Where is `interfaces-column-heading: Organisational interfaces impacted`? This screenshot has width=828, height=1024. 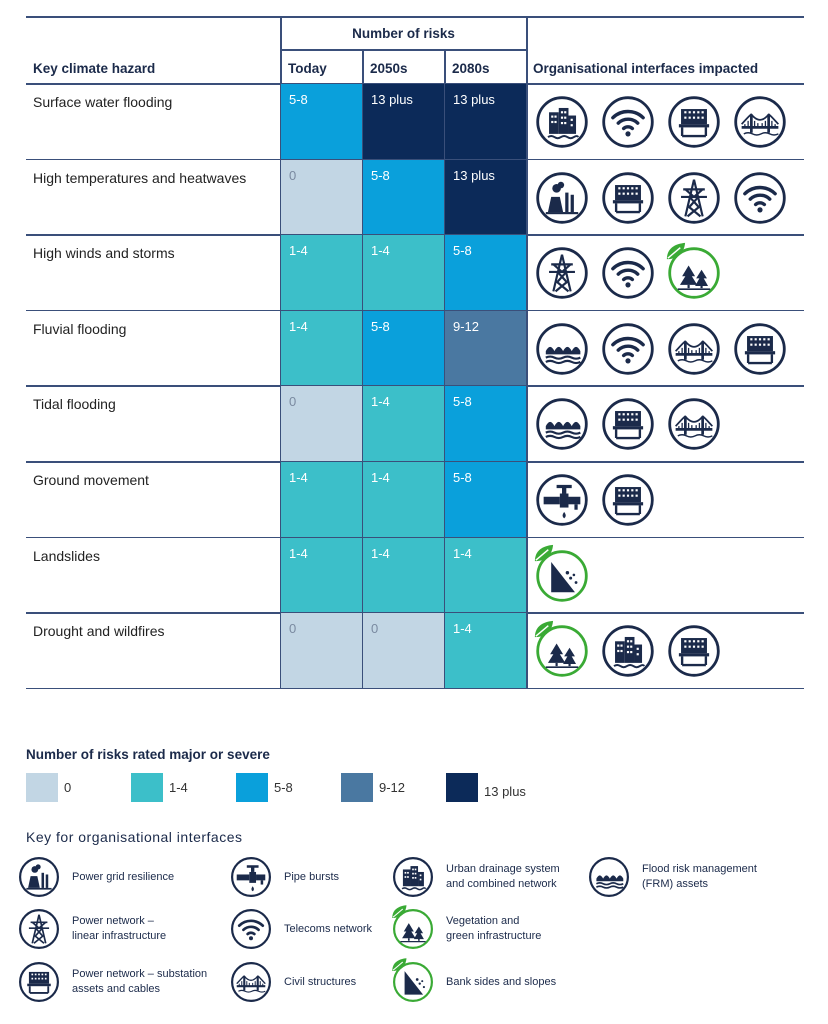
interfaces-column-heading: Organisational interfaces impacted is located at coordinates (646, 68).